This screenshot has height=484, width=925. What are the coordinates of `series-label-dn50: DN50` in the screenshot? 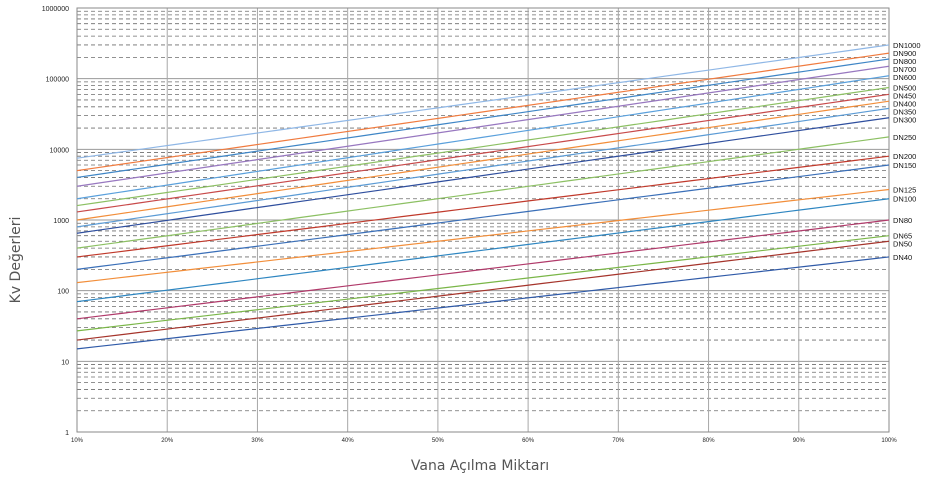 It's located at (902, 244).